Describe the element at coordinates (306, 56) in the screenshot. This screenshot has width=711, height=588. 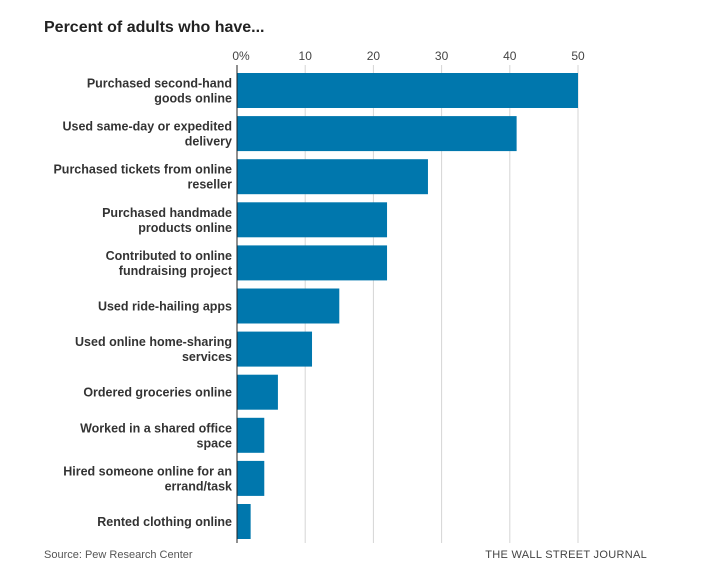
I see `x-tick-label: 10` at that location.